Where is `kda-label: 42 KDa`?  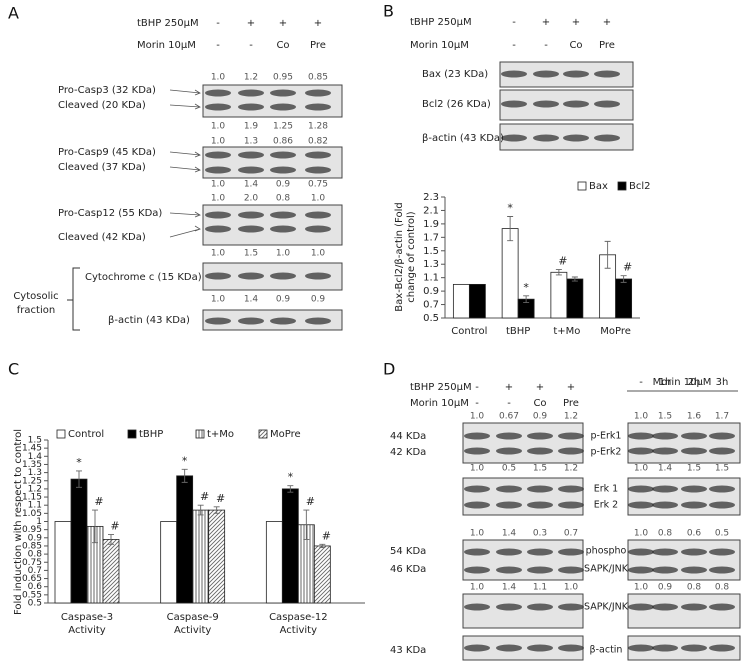
kda-label: 42 KDa is located at coordinates (408, 452).